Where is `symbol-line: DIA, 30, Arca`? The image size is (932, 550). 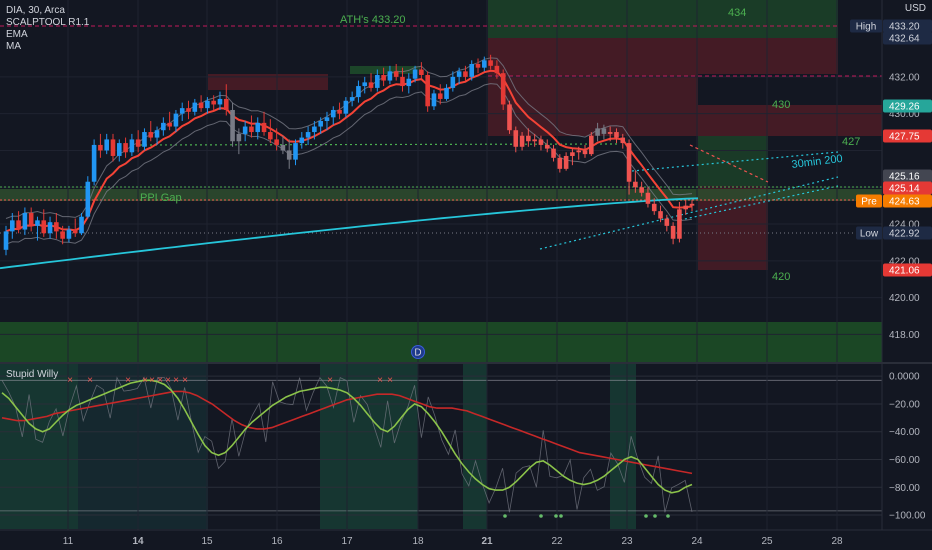 symbol-line: DIA, 30, Arca is located at coordinates (35, 10).